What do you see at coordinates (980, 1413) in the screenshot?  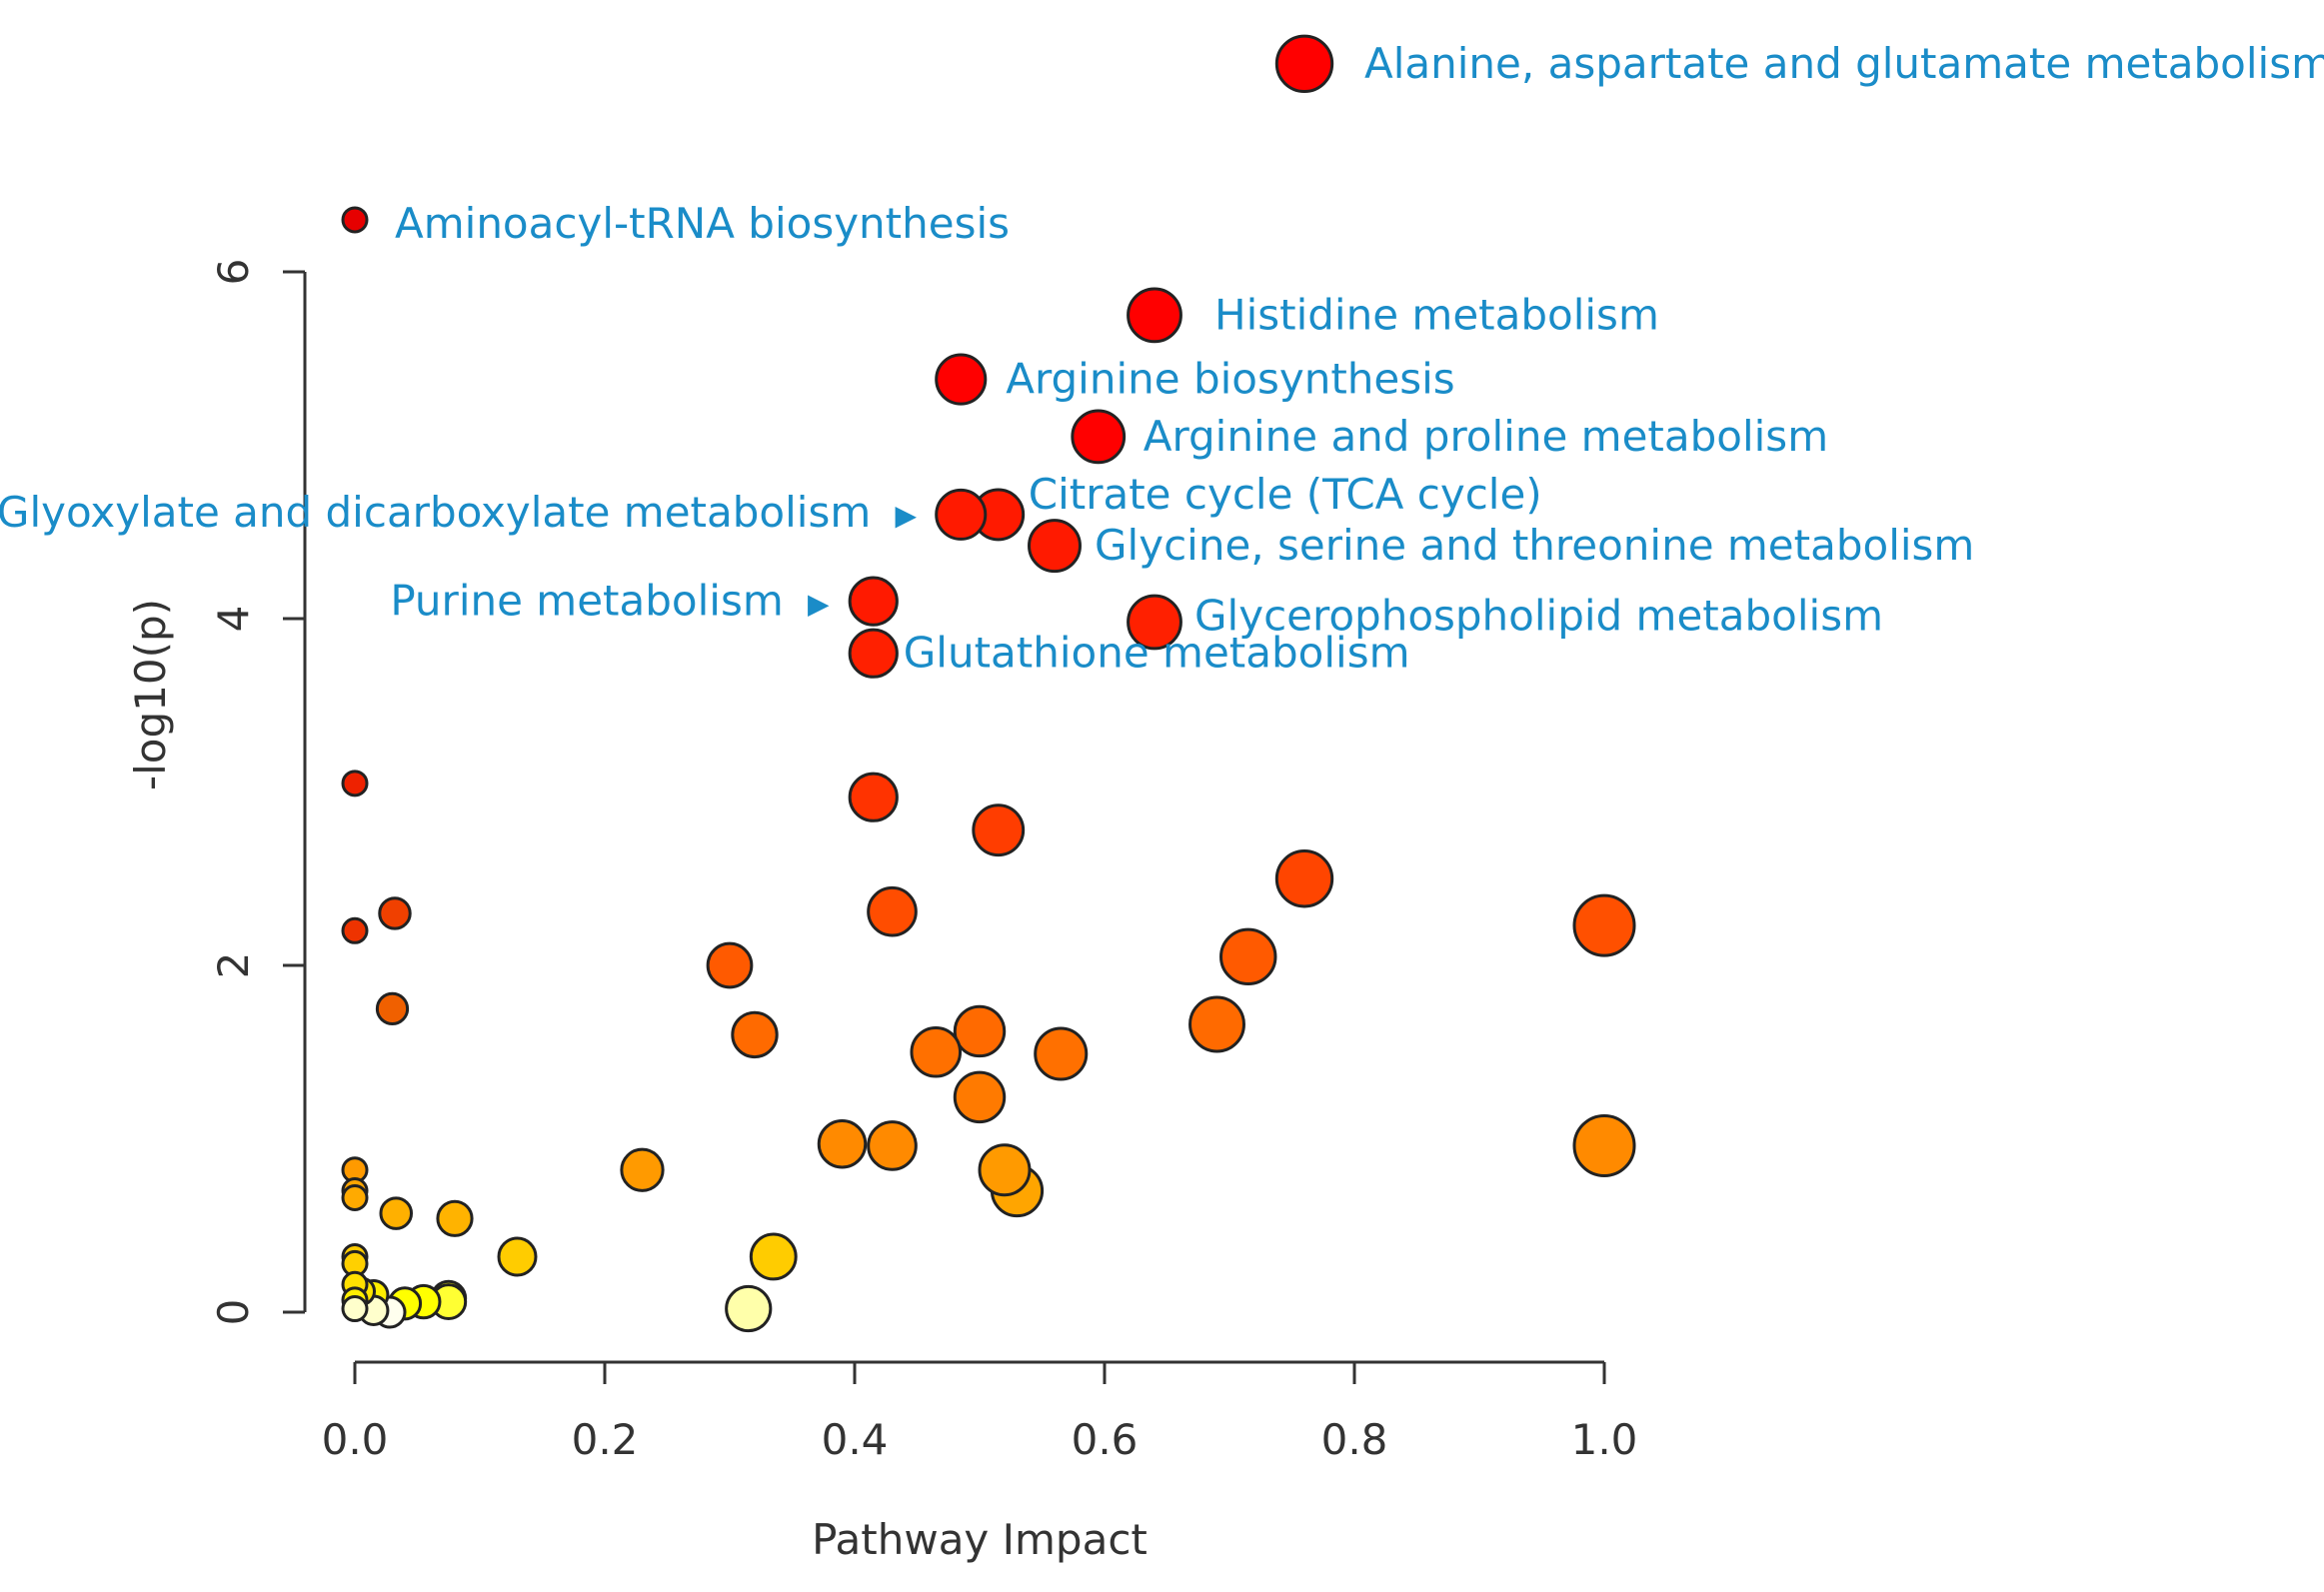 I see `x-axis-ticks: 0.0 0.2 0.4 0.6 0.8 1.0` at bounding box center [980, 1413].